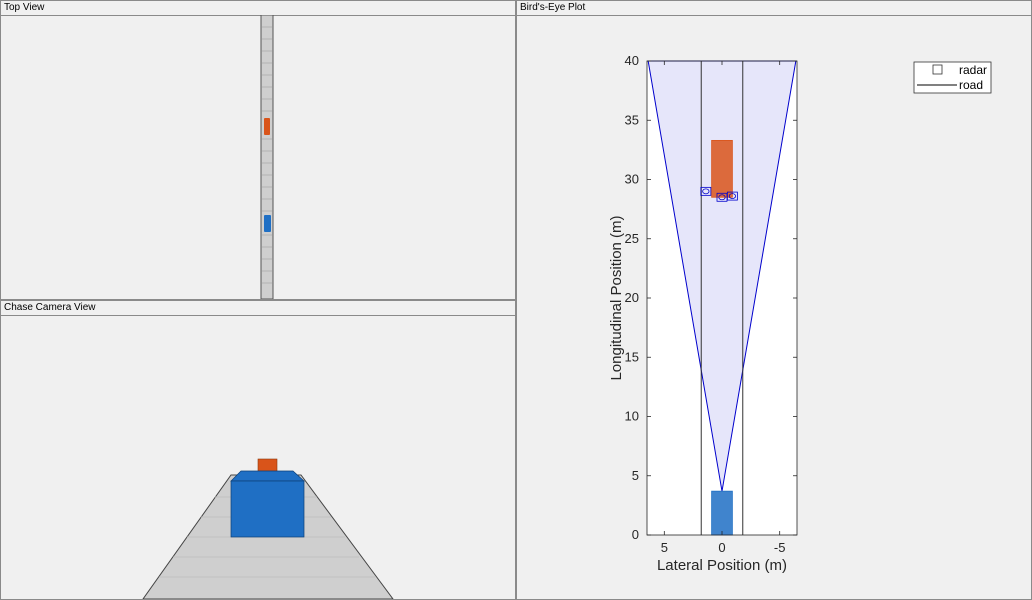 The image size is (1032, 600). Describe the element at coordinates (632, 119) in the screenshot. I see `y-tick-label-7: 35` at that location.